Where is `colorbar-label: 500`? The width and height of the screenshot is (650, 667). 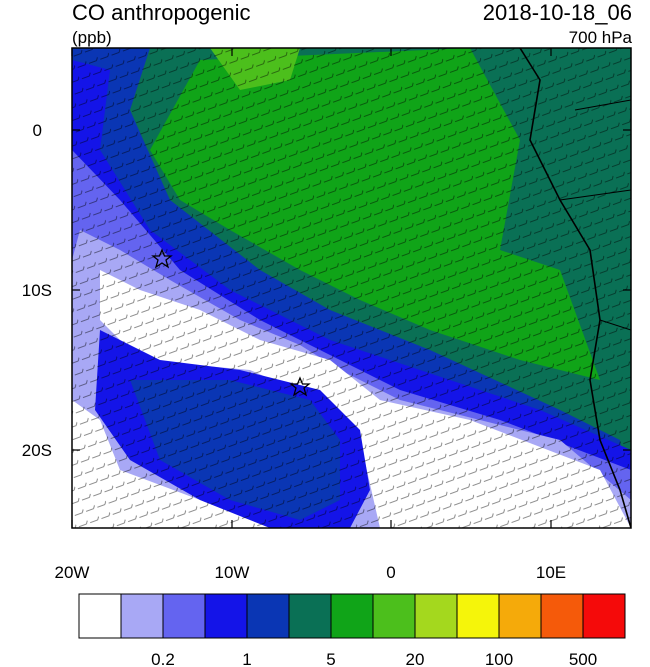
colorbar-label: 500 is located at coordinates (583, 658).